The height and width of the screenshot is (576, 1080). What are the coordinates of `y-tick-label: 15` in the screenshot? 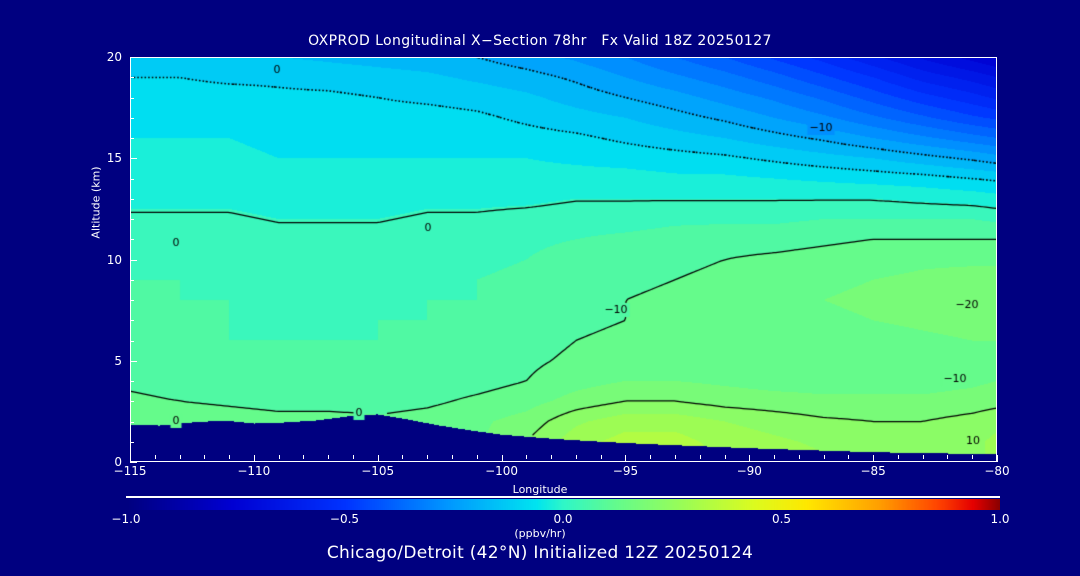 It's located at (114, 158).